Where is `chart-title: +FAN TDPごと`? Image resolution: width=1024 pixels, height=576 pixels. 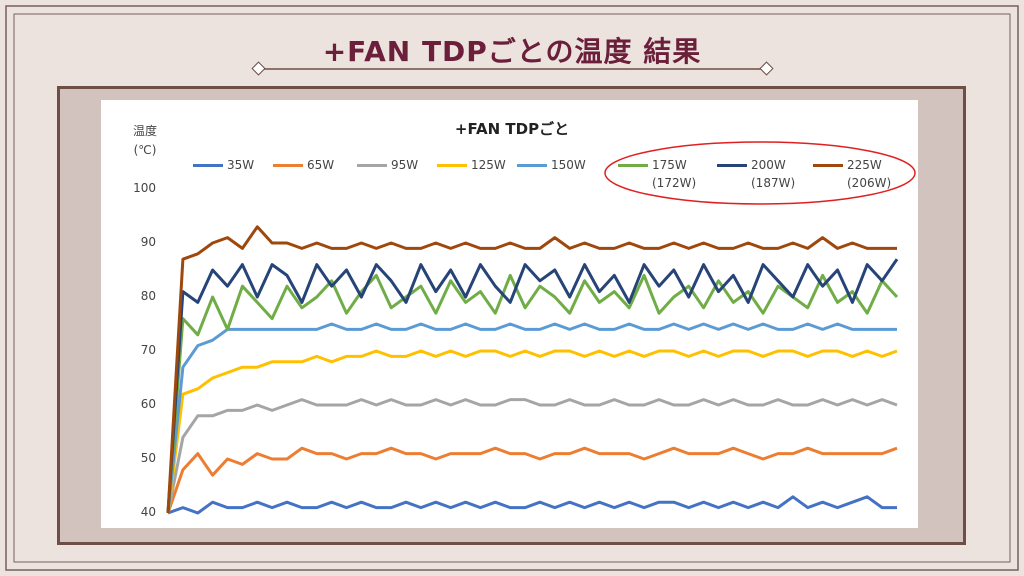
chart-title: +FAN TDPごと is located at coordinates (512, 129).